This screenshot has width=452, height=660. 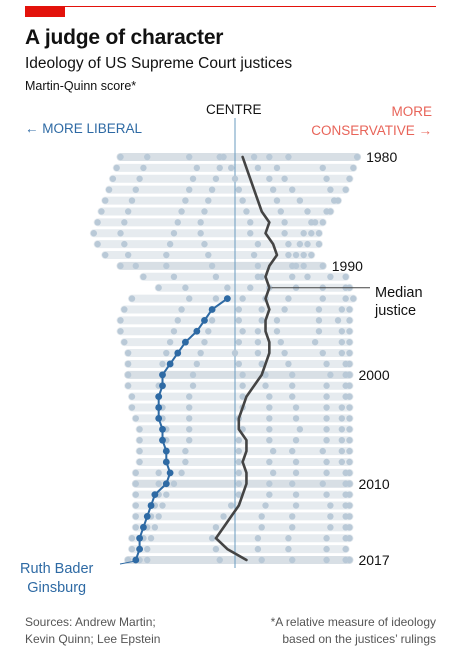 What do you see at coordinates (81, 86) in the screenshot?
I see `chart-unit-note: Martin-Quinn score*` at bounding box center [81, 86].